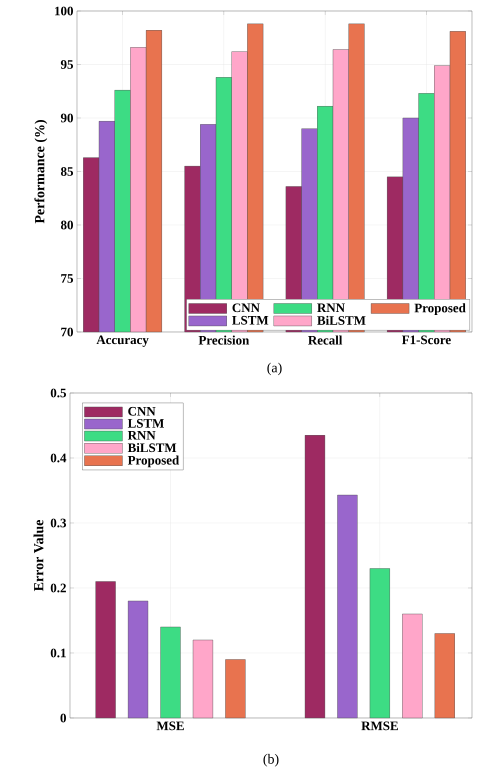  Describe the element at coordinates (63, 718) in the screenshot. I see `y-tick-label: 0` at that location.